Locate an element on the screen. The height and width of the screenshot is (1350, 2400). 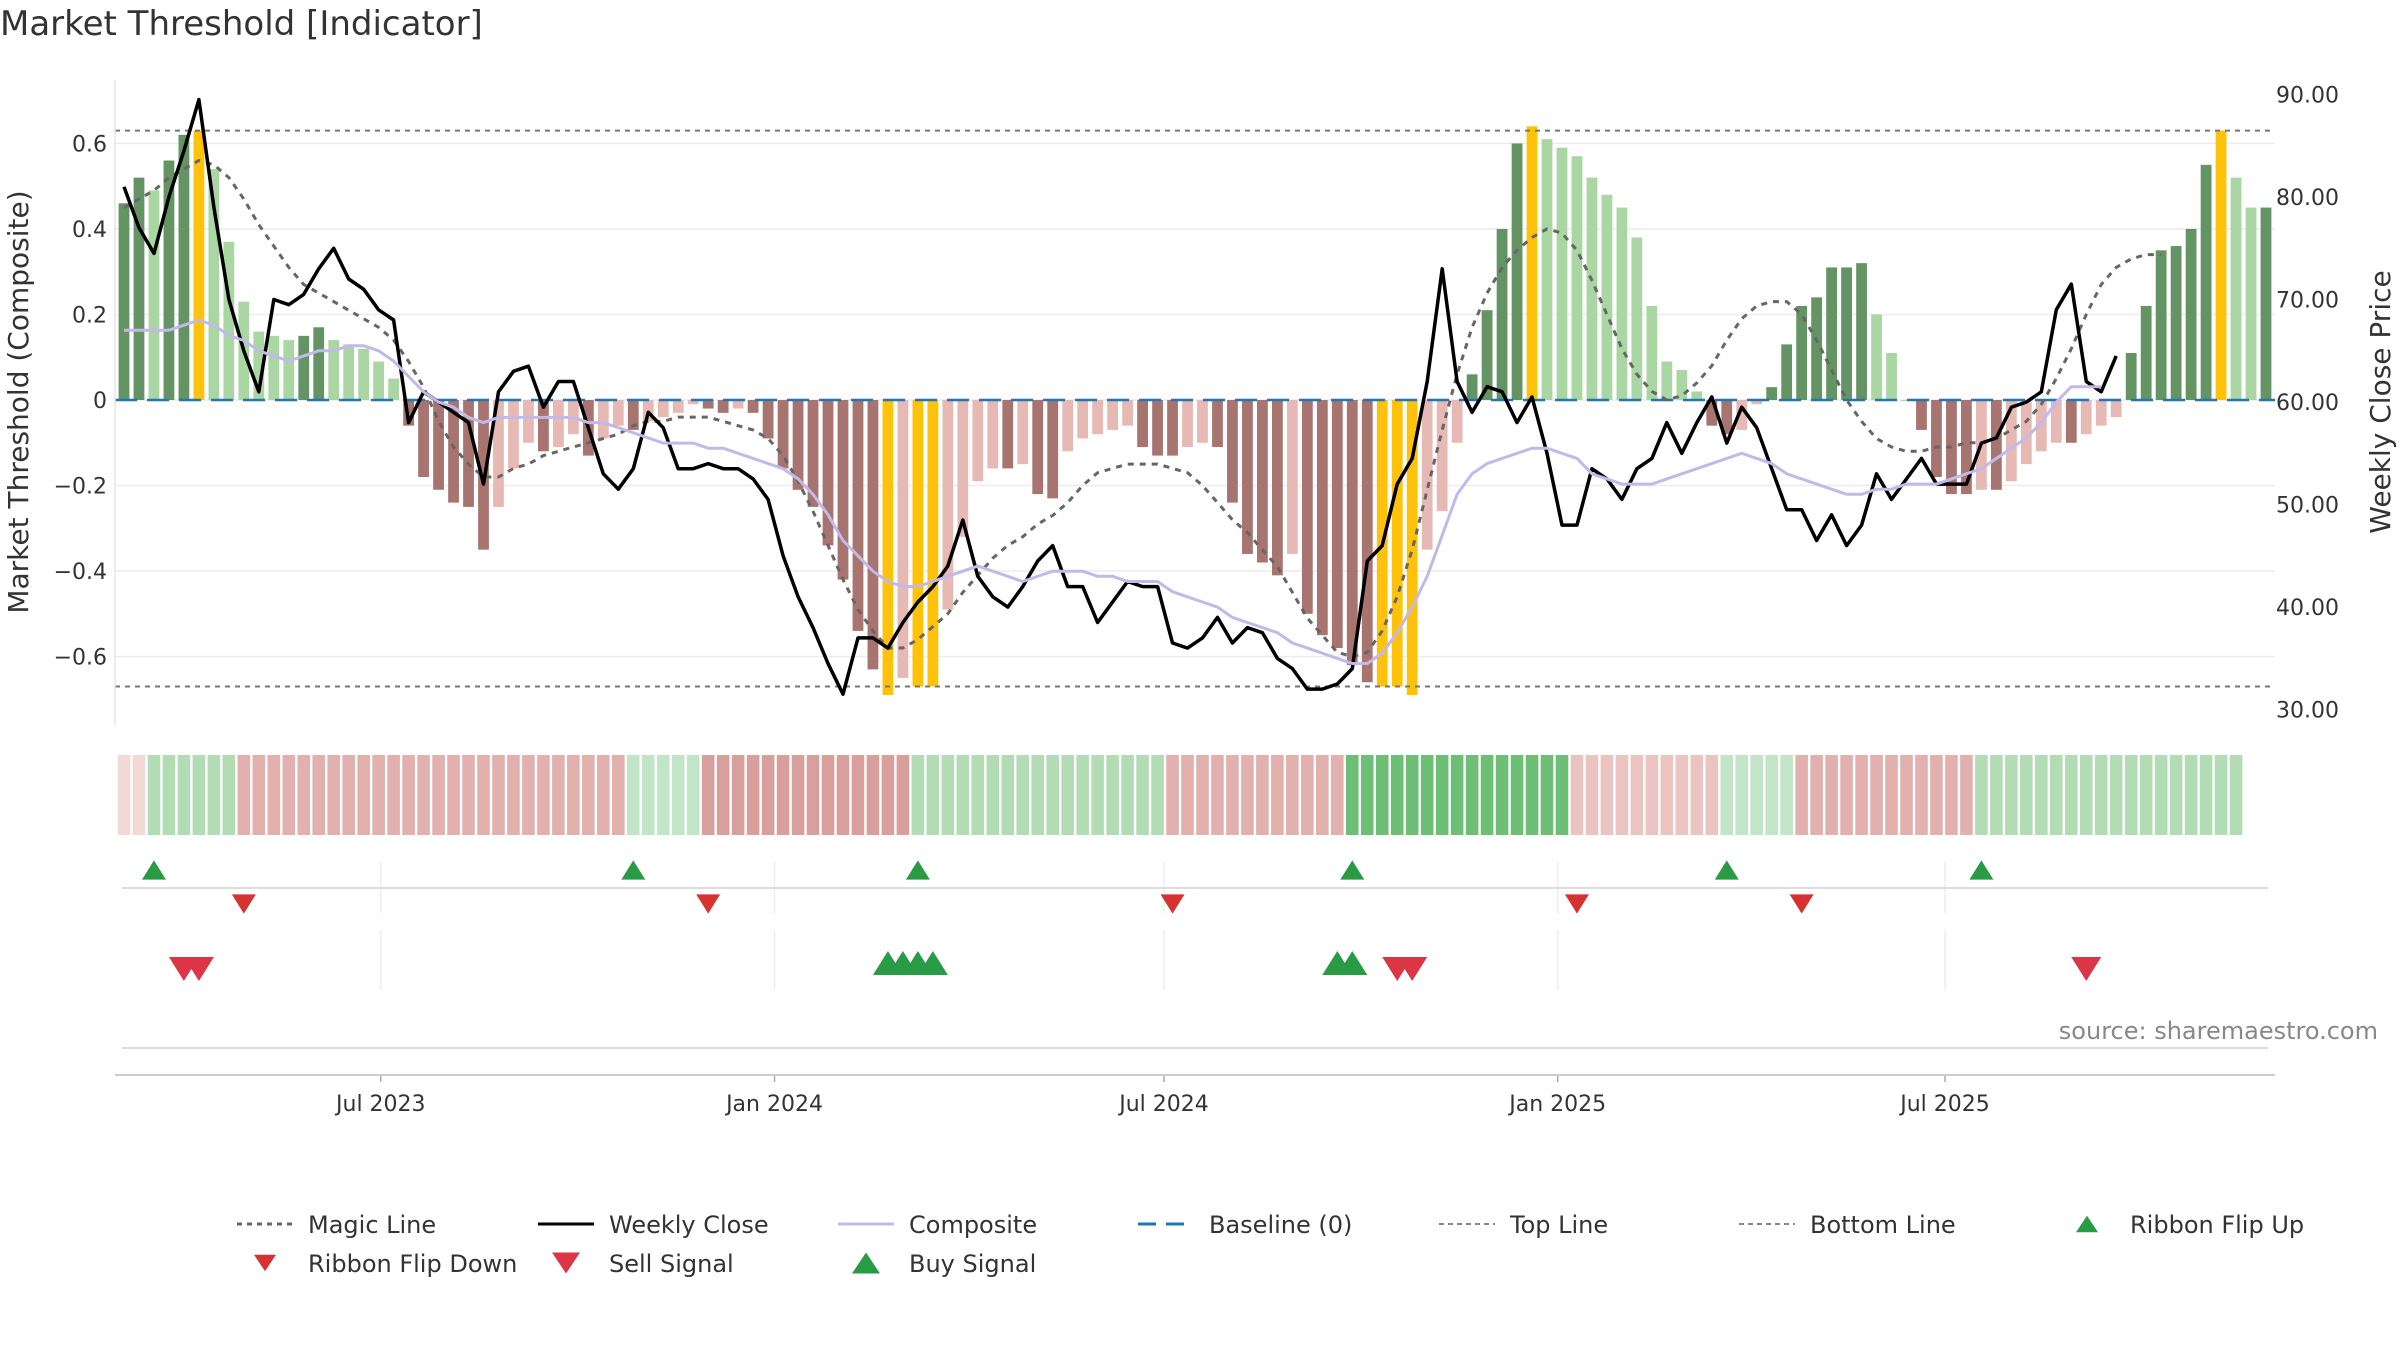
ribbon-flip-down-marker is located at coordinates (243, 904).